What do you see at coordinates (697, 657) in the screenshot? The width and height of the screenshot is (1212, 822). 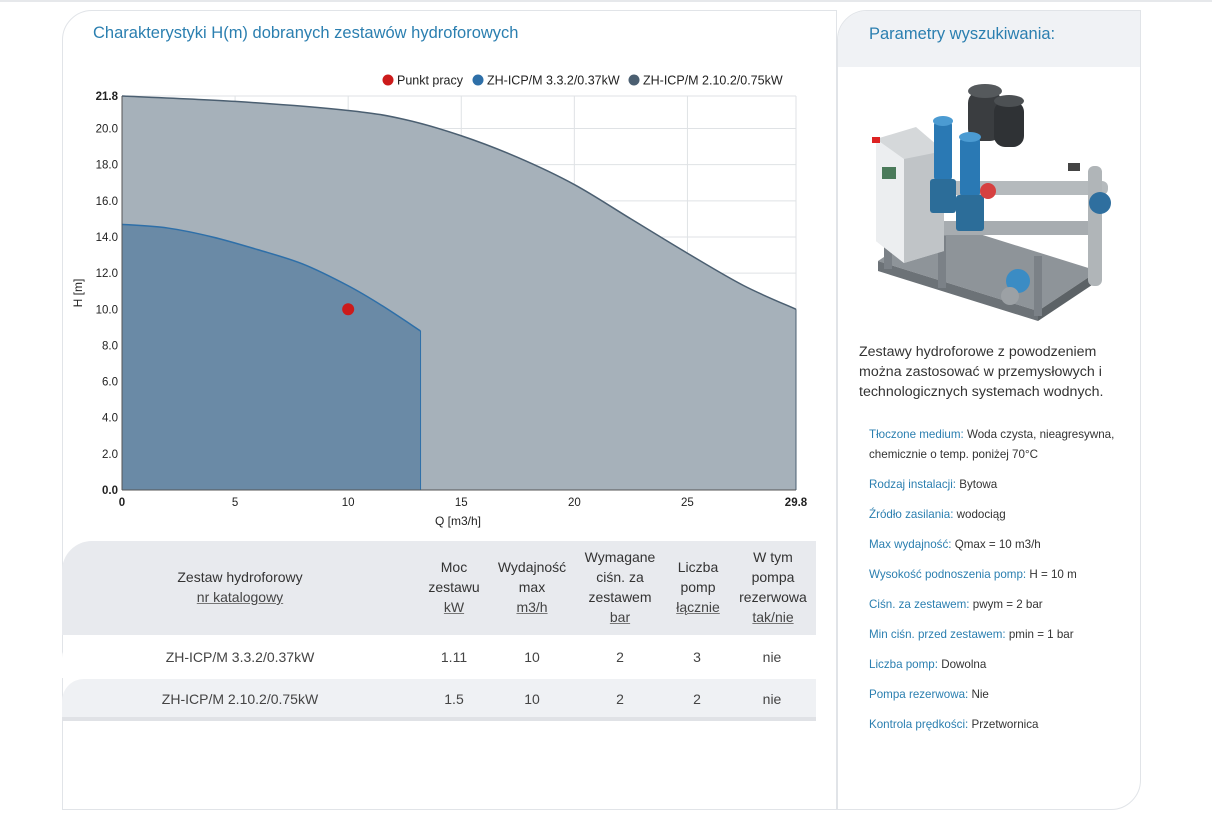 I see `cell-pump-count: 3` at bounding box center [697, 657].